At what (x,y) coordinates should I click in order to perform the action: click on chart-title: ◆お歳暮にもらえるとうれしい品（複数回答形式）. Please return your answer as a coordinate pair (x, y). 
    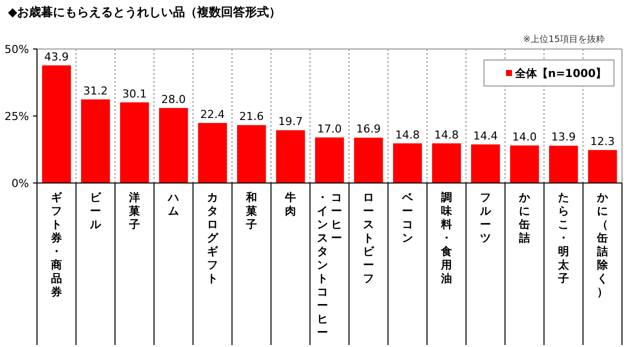
    Looking at the image, I should click on (145, 12).